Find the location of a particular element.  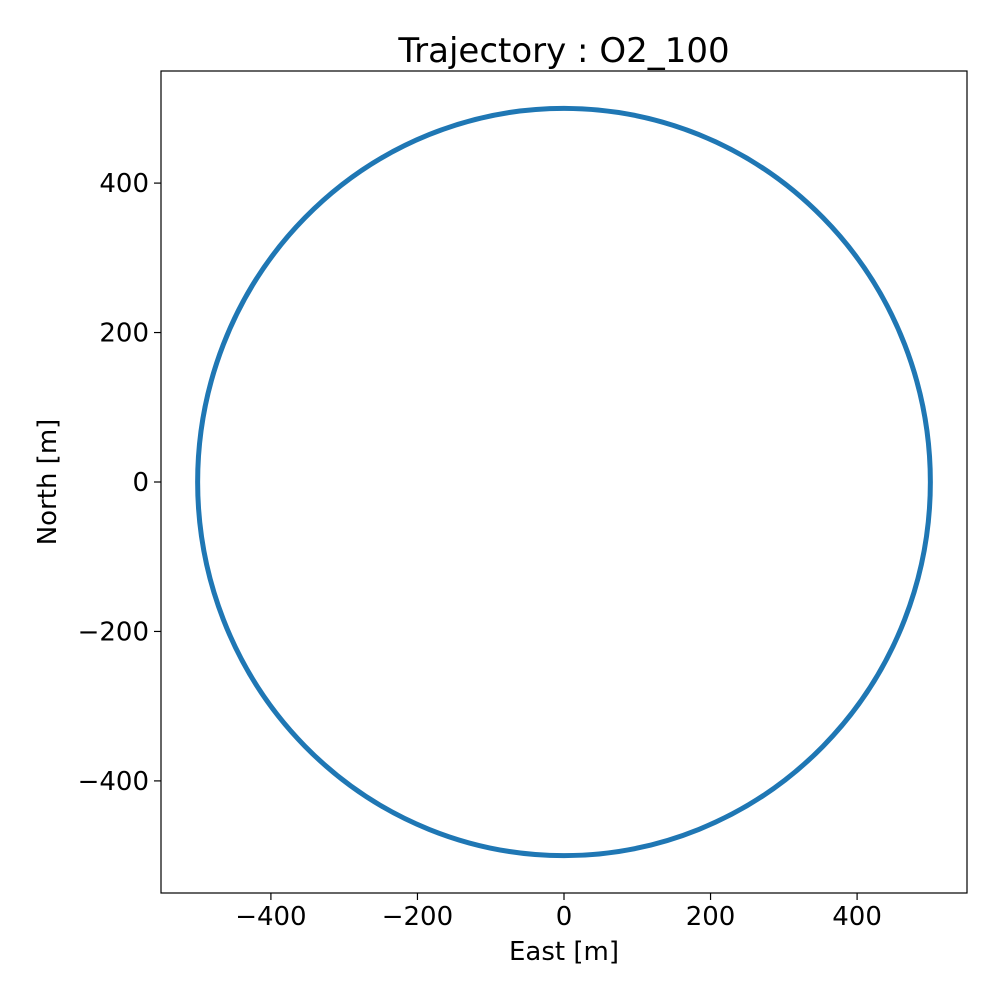

x-tick-label: 200 is located at coordinates (711, 917).